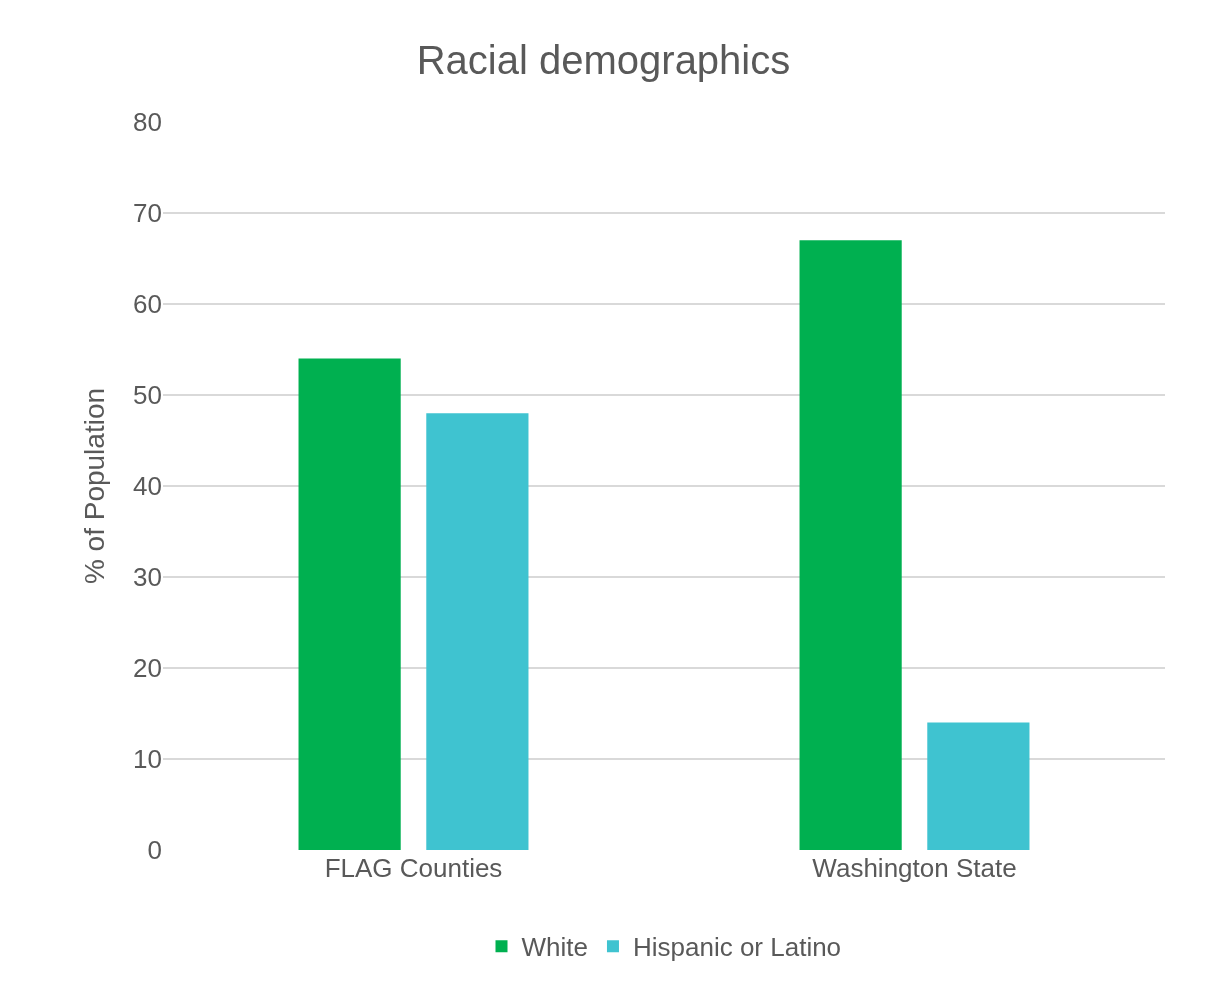  Describe the element at coordinates (554, 947) in the screenshot. I see `legend-label: White` at that location.